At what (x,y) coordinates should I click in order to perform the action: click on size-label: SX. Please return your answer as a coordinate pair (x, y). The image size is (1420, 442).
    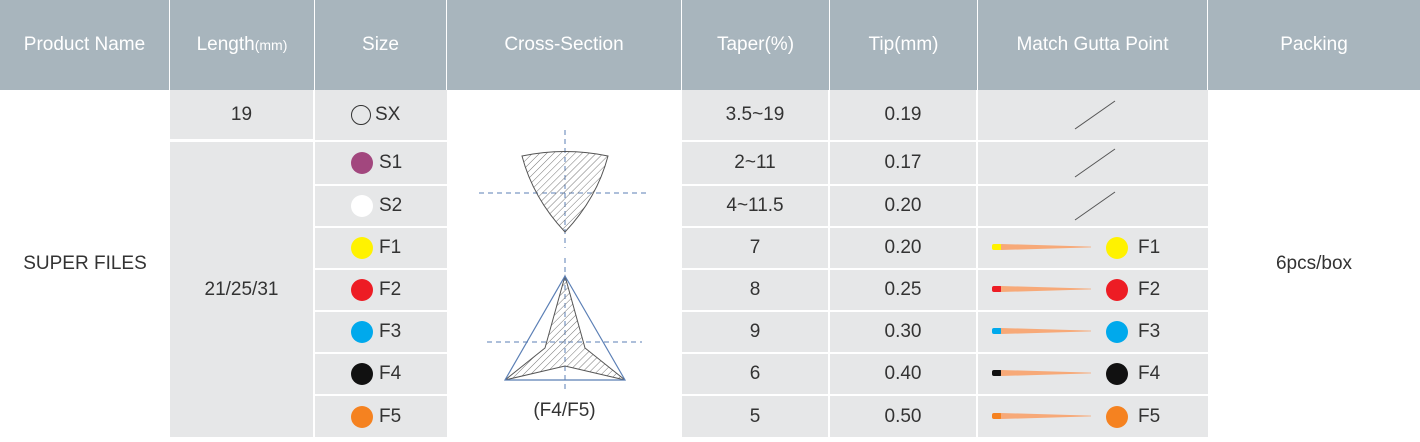
    Looking at the image, I should click on (388, 114).